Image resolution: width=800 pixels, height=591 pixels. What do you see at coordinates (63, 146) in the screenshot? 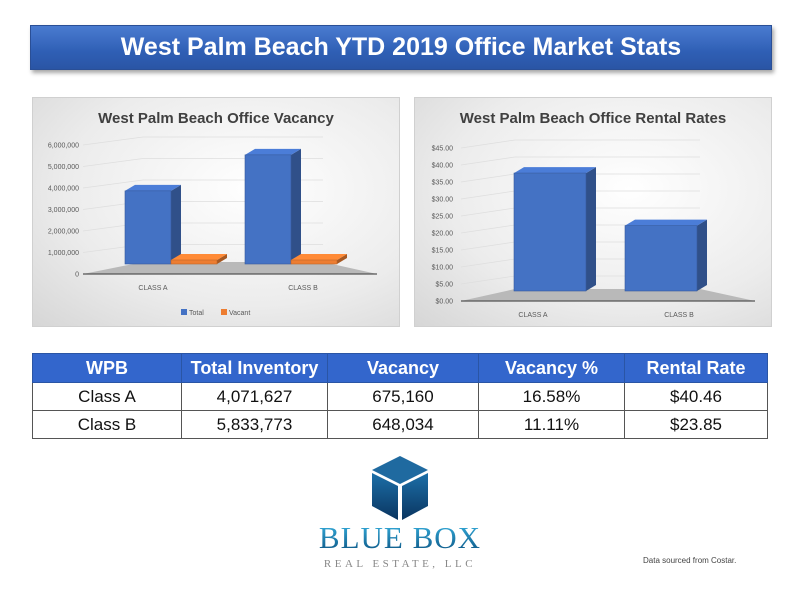
I see `y-tick-label: 6,000,000` at bounding box center [63, 146].